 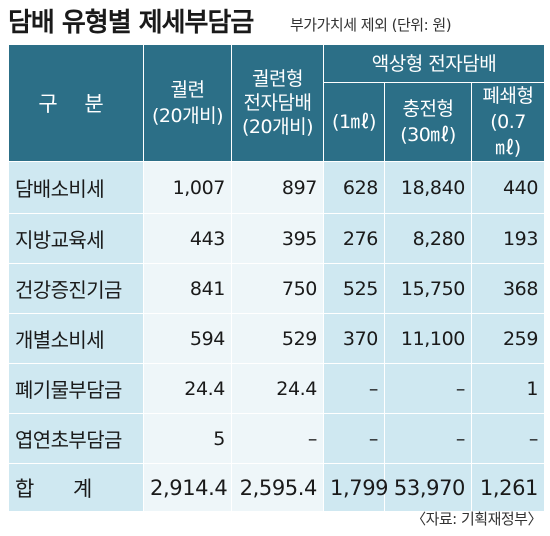 I want to click on total-disposable: 1,261, so click(x=508, y=487).